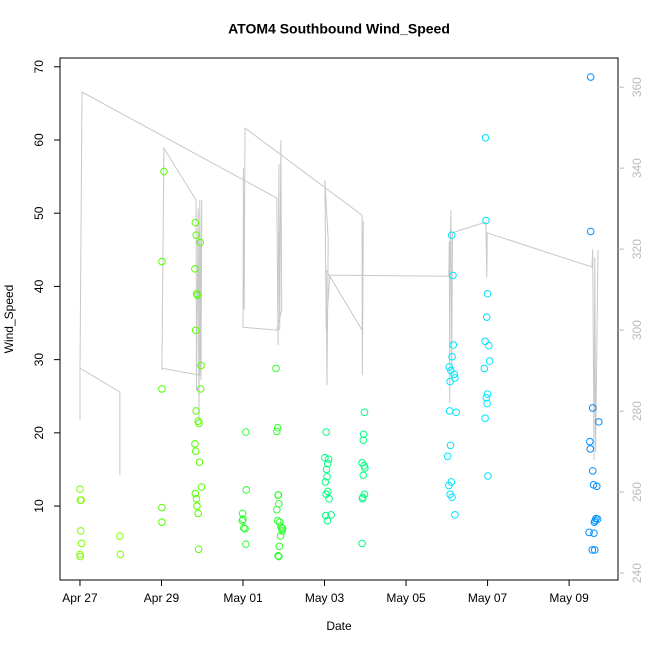 Image resolution: width=650 pixels, height=650 pixels. What do you see at coordinates (39, 140) in the screenshot?
I see `y-tick-label: 60` at bounding box center [39, 140].